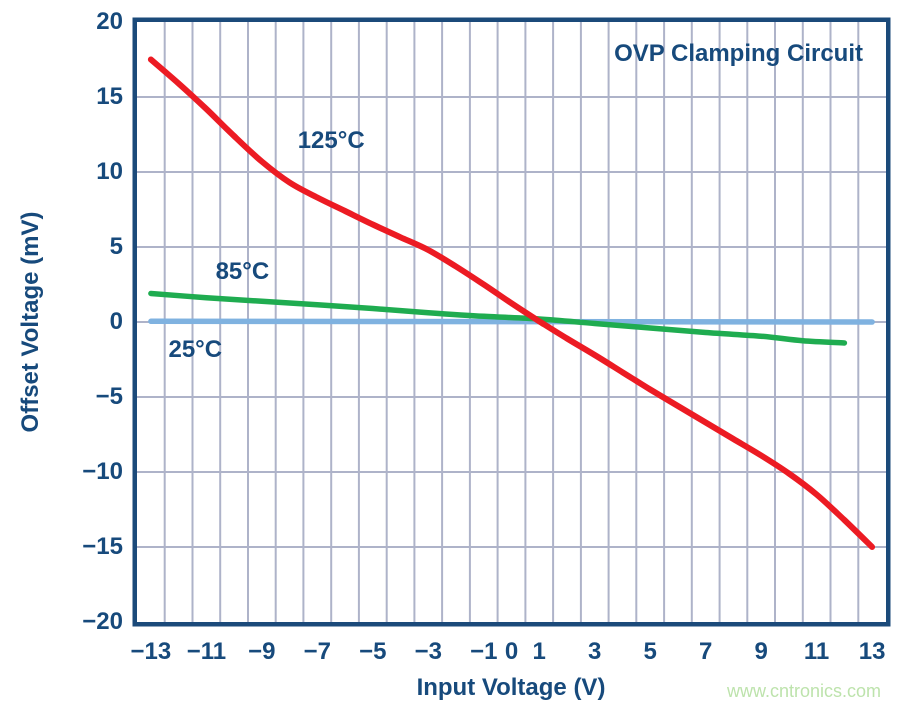 The width and height of the screenshot is (902, 721). I want to click on y-tick-label: 5, so click(116, 246).